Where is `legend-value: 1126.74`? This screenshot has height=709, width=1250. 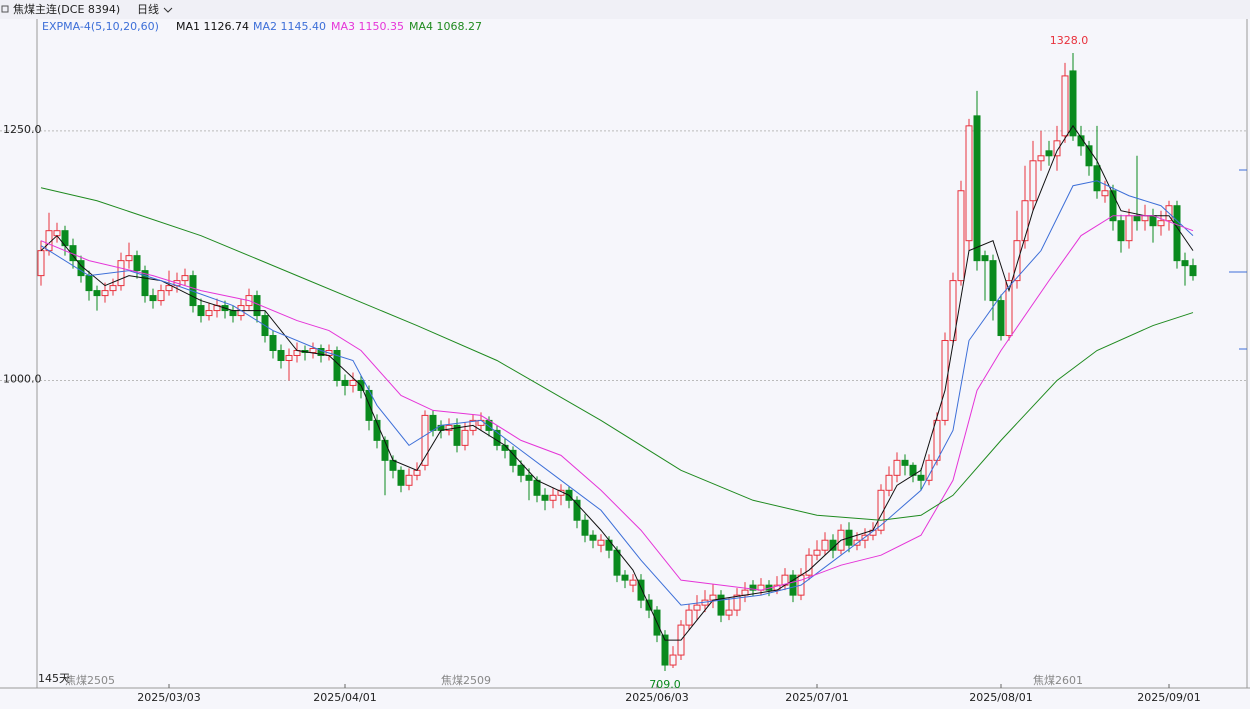 legend-value: 1126.74 is located at coordinates (227, 26).